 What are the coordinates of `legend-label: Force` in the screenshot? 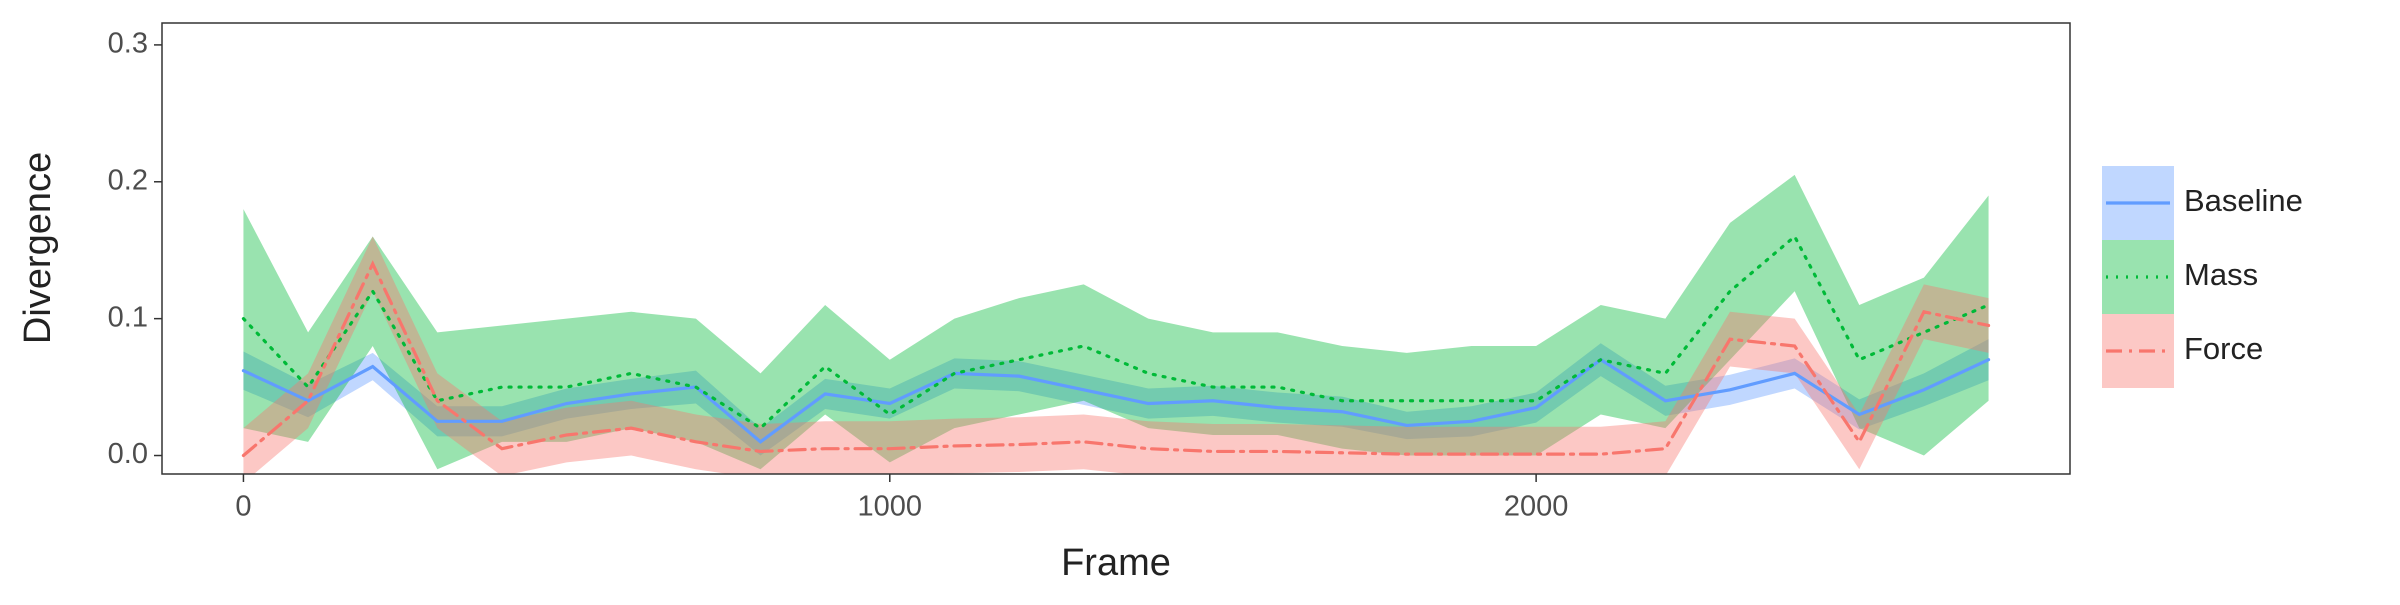 It's located at (2223, 348).